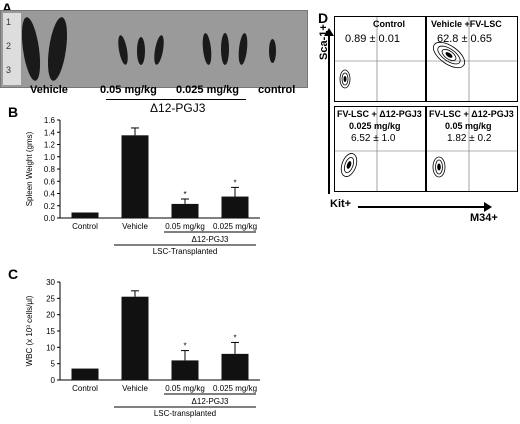 The image size is (520, 424). Describe the element at coordinates (50, 218) in the screenshot. I see `spleen-ytick-label: 0.0` at that location.